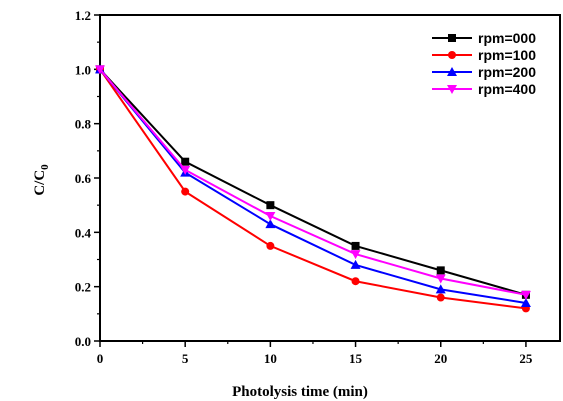 This screenshot has width=563, height=401. Describe the element at coordinates (526, 358) in the screenshot. I see `x-tick-label: 25` at that location.